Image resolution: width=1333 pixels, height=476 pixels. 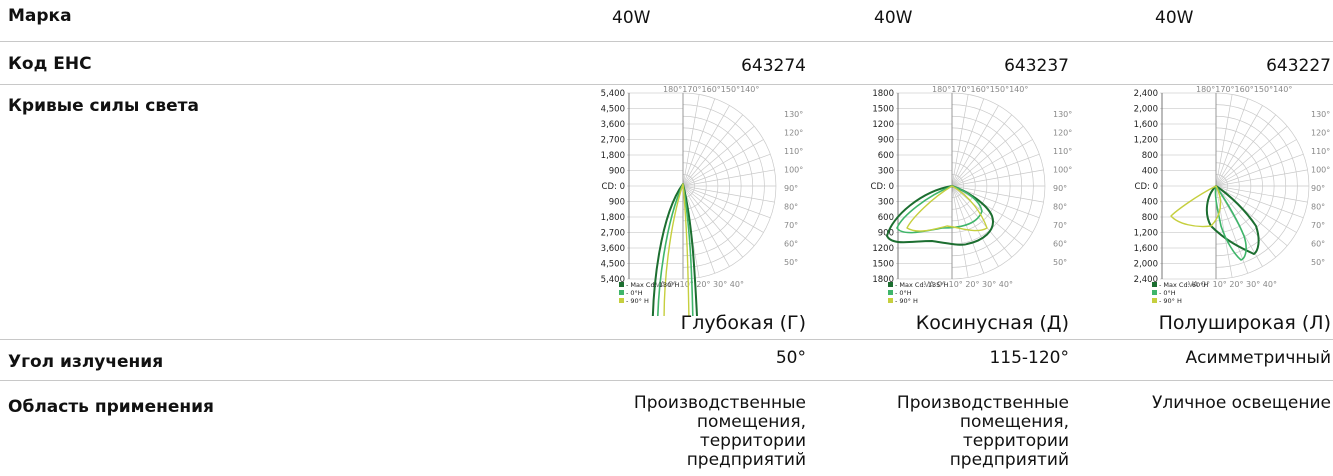 I want to click on right-angle-label: 80°, so click(x=1318, y=207).